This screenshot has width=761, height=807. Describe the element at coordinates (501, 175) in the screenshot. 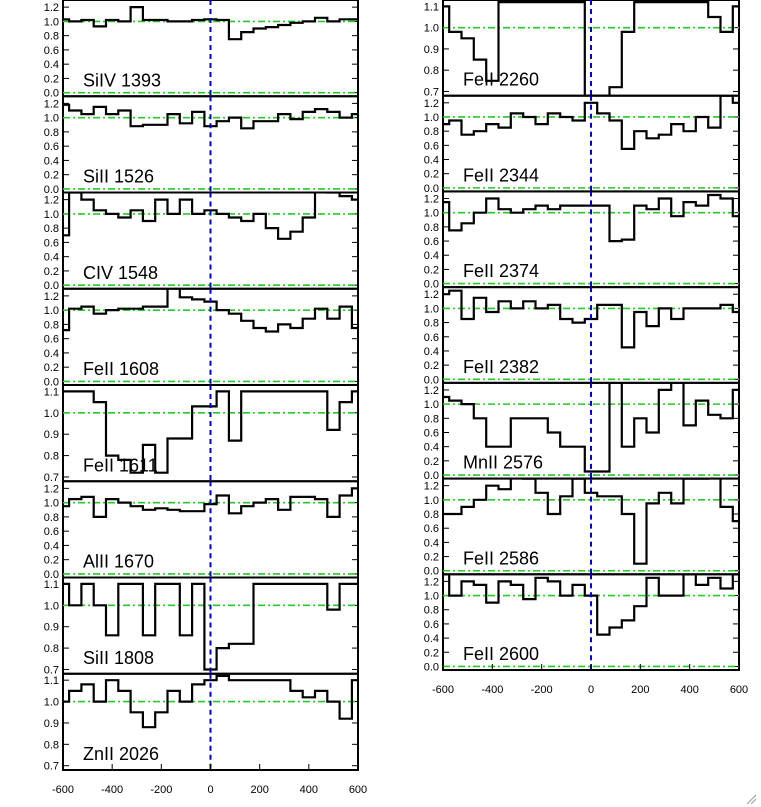

I see `panel-label: FeII 2344` at that location.